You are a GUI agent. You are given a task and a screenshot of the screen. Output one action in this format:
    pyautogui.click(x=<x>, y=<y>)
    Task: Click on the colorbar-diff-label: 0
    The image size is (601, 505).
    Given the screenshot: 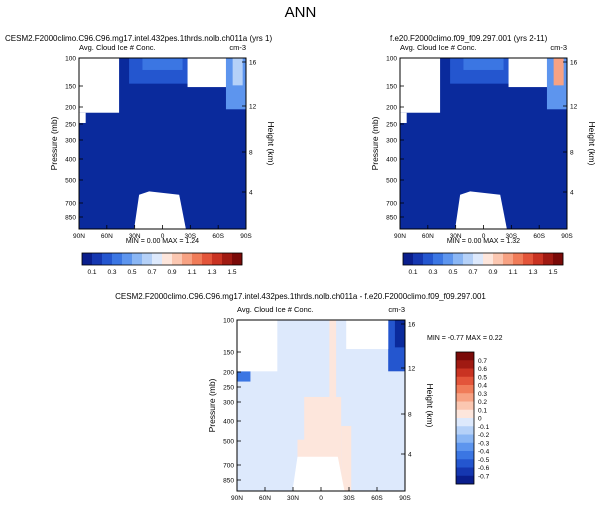 What is the action you would take?
    pyautogui.click(x=480, y=419)
    